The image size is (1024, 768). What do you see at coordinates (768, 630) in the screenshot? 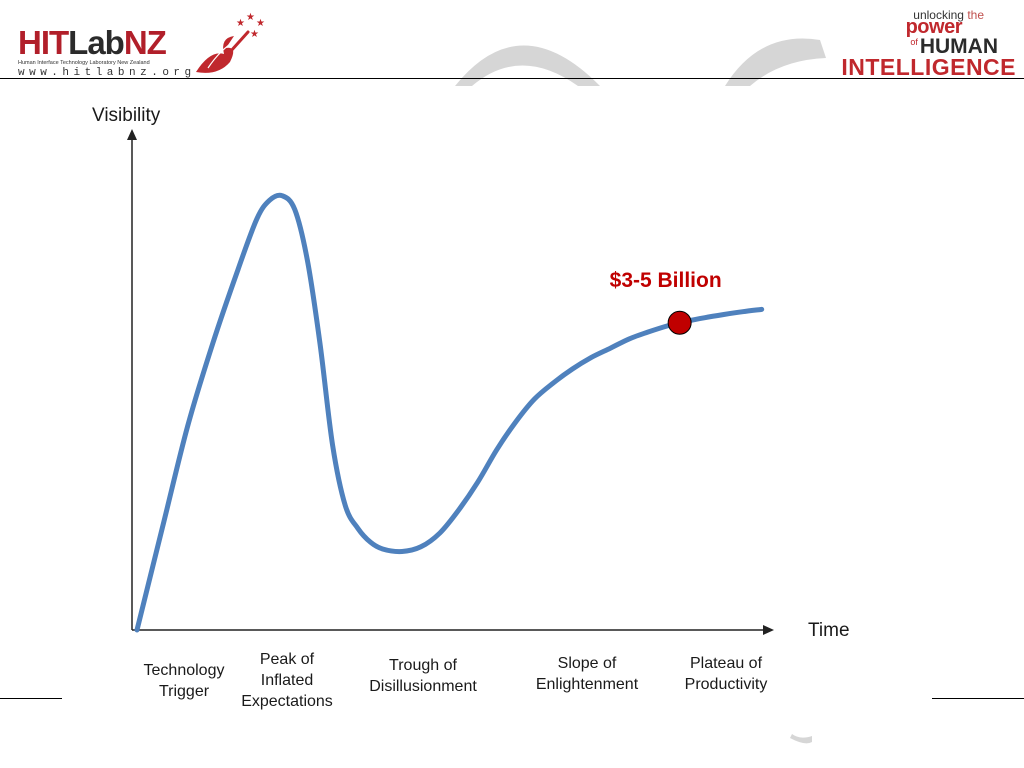
I see `x-axis-arrow-icon` at bounding box center [768, 630].